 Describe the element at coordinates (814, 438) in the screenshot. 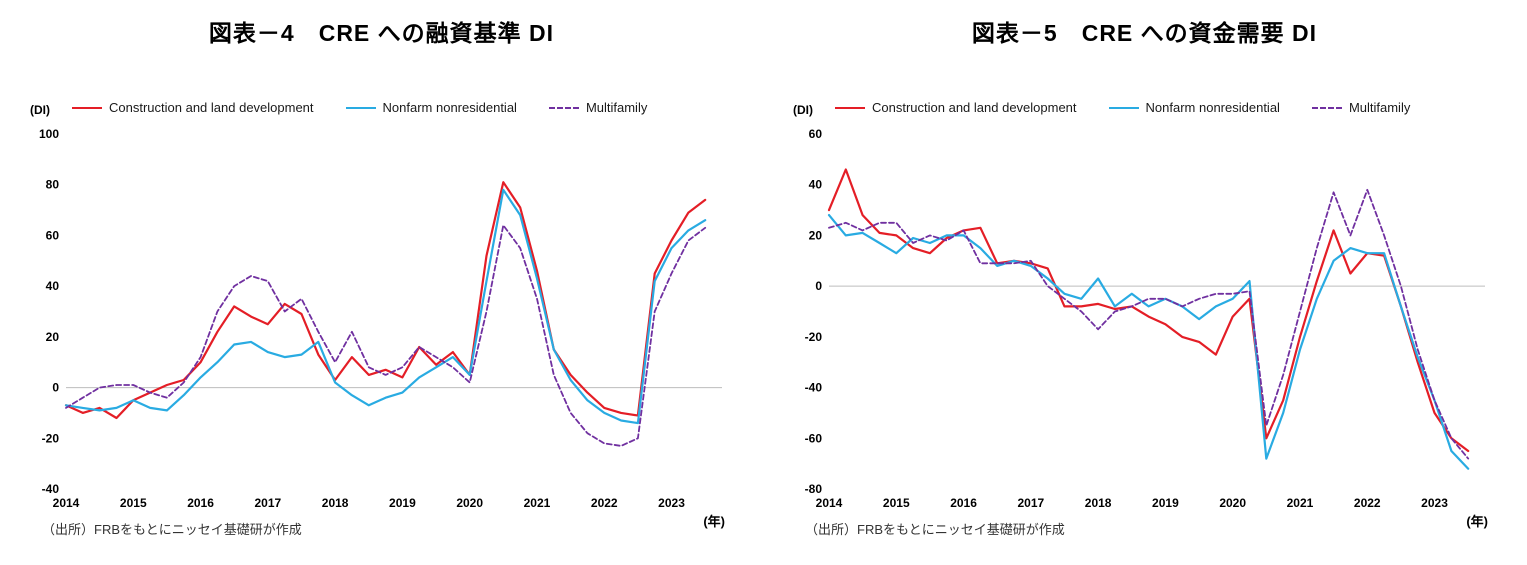

I see `y-tick-label: -60` at that location.